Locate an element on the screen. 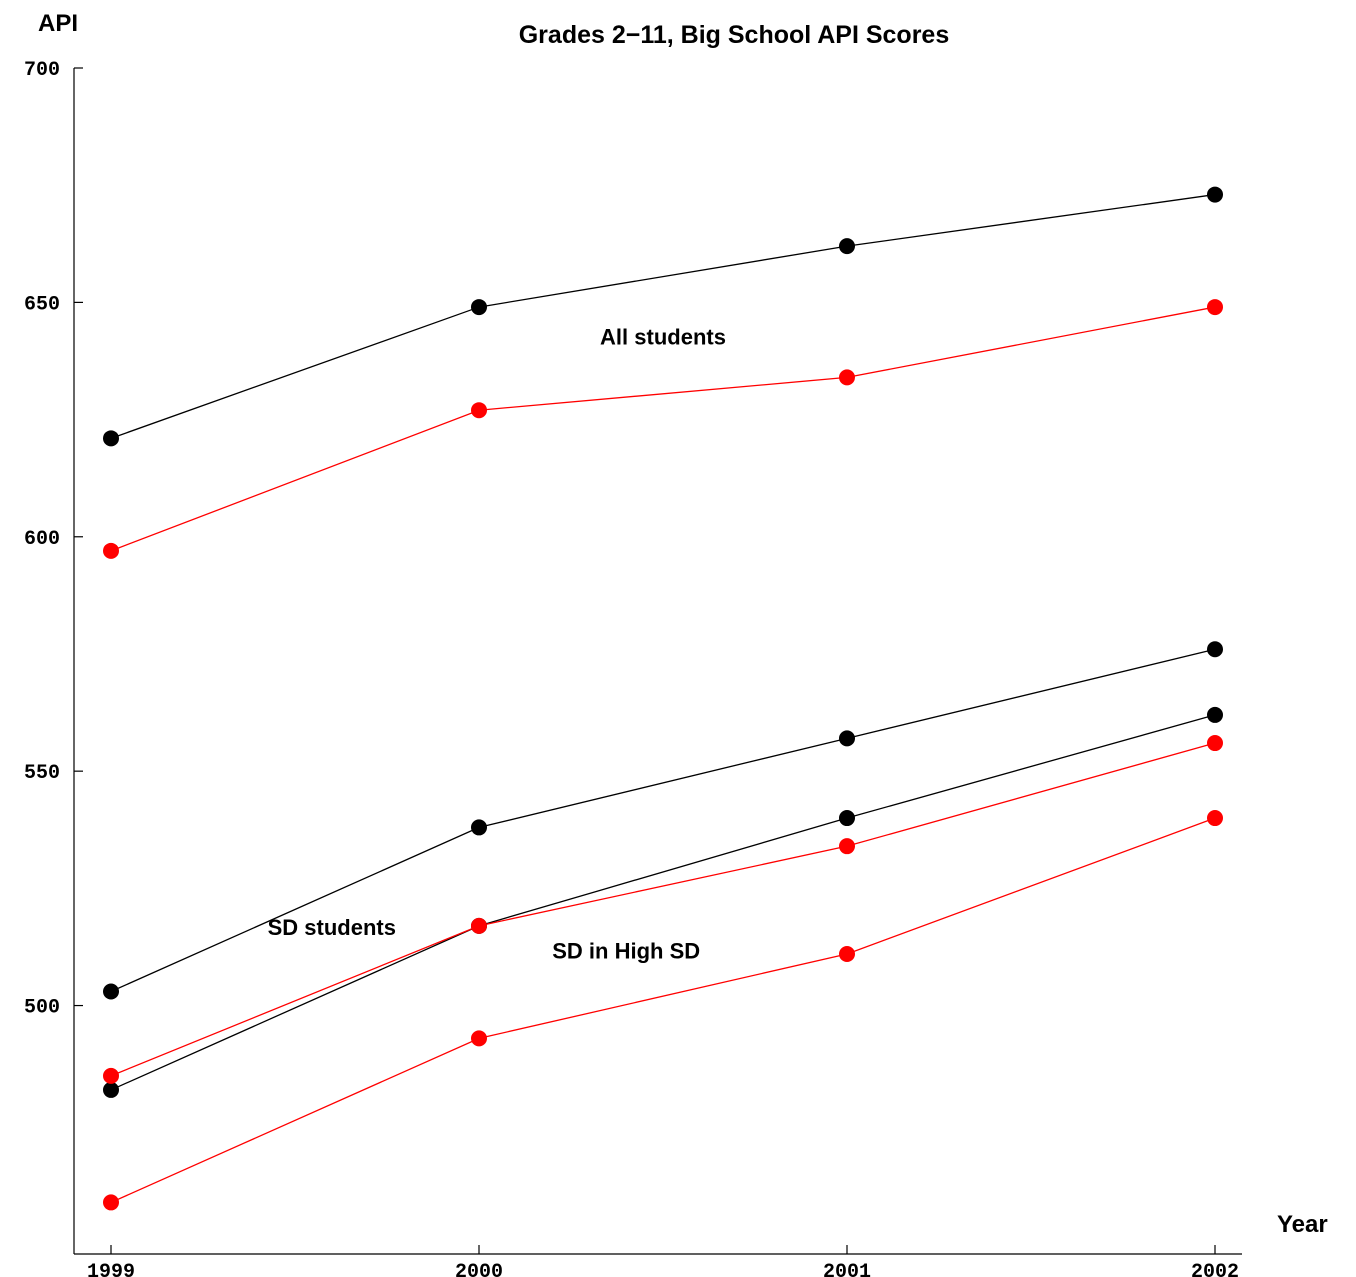 Image resolution: width=1356 pixels, height=1277 pixels. y-axis-ticks: 500 550 600 650 700 is located at coordinates (53, 539).